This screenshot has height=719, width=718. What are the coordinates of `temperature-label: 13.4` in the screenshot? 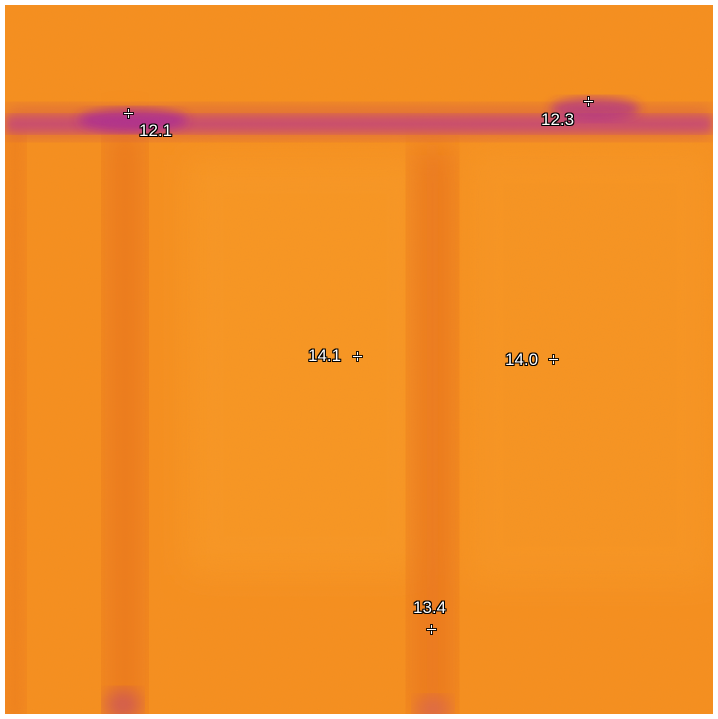 It's located at (430, 607).